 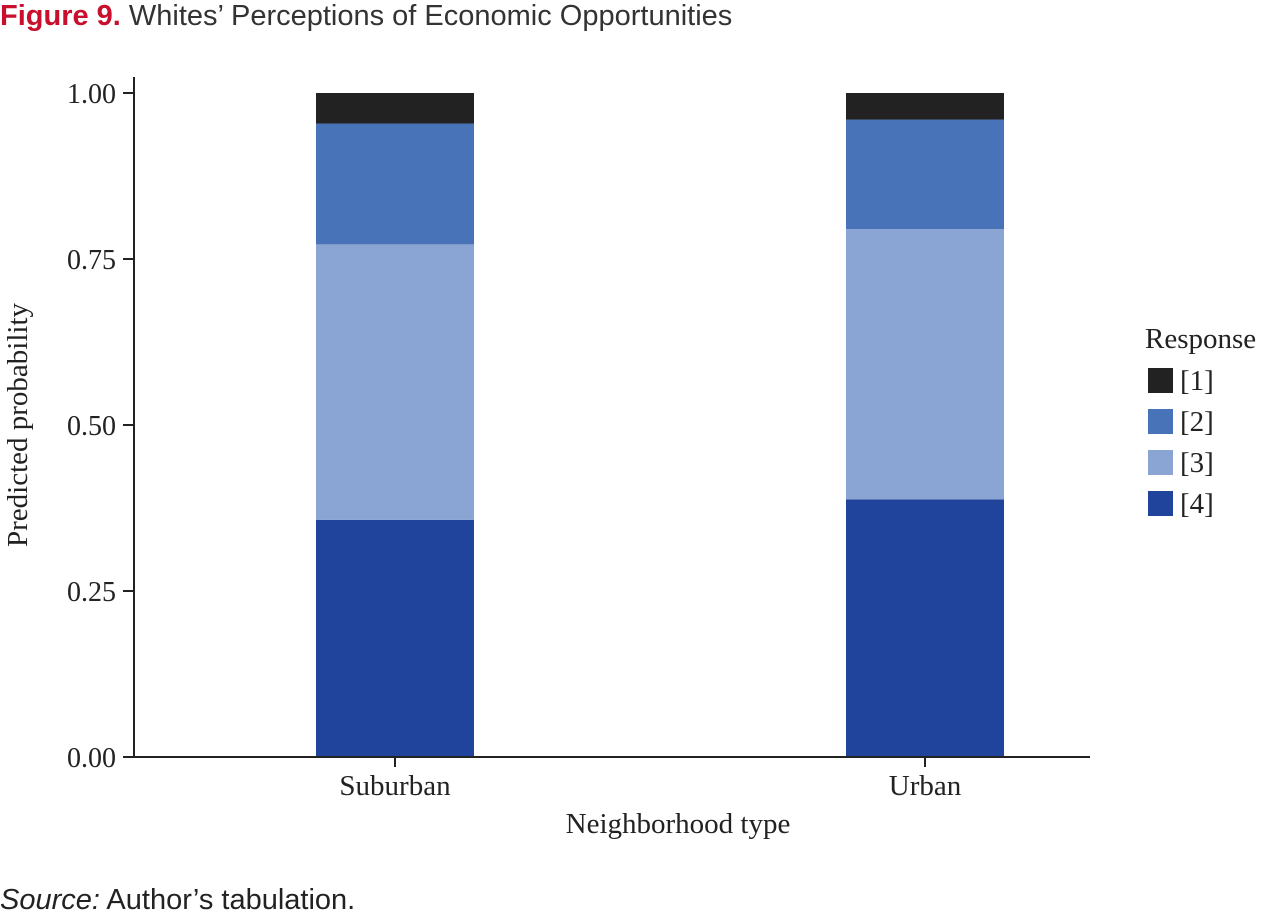 What do you see at coordinates (50, 900) in the screenshot?
I see `source-label: Source:` at bounding box center [50, 900].